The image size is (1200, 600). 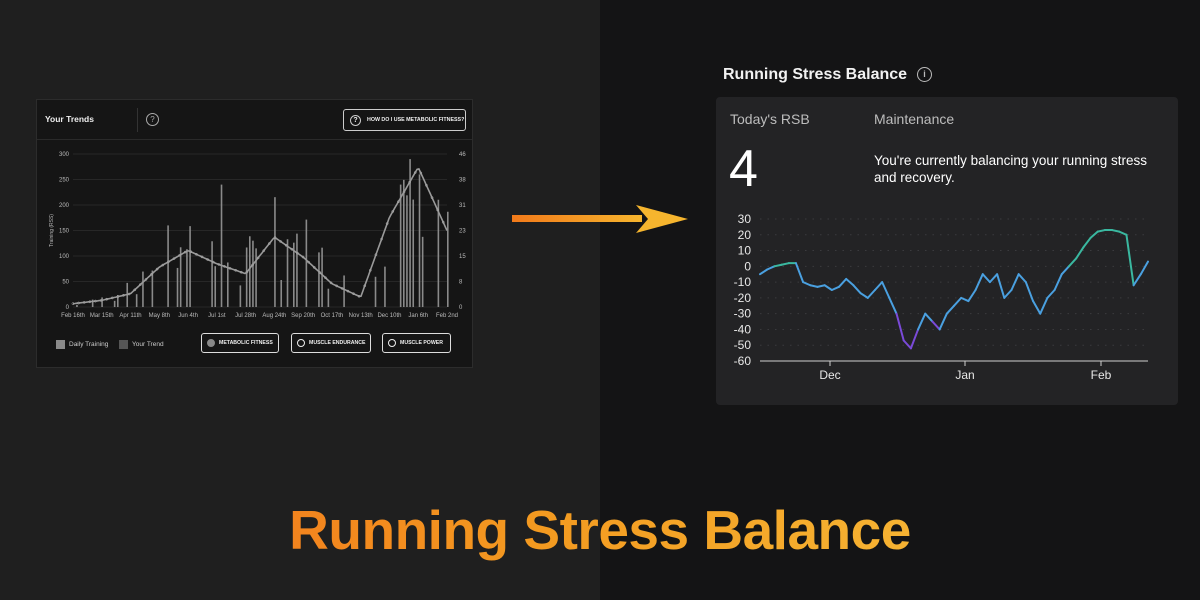 What do you see at coordinates (743, 314) in the screenshot?
I see `y-tick-label: -30` at bounding box center [743, 314].